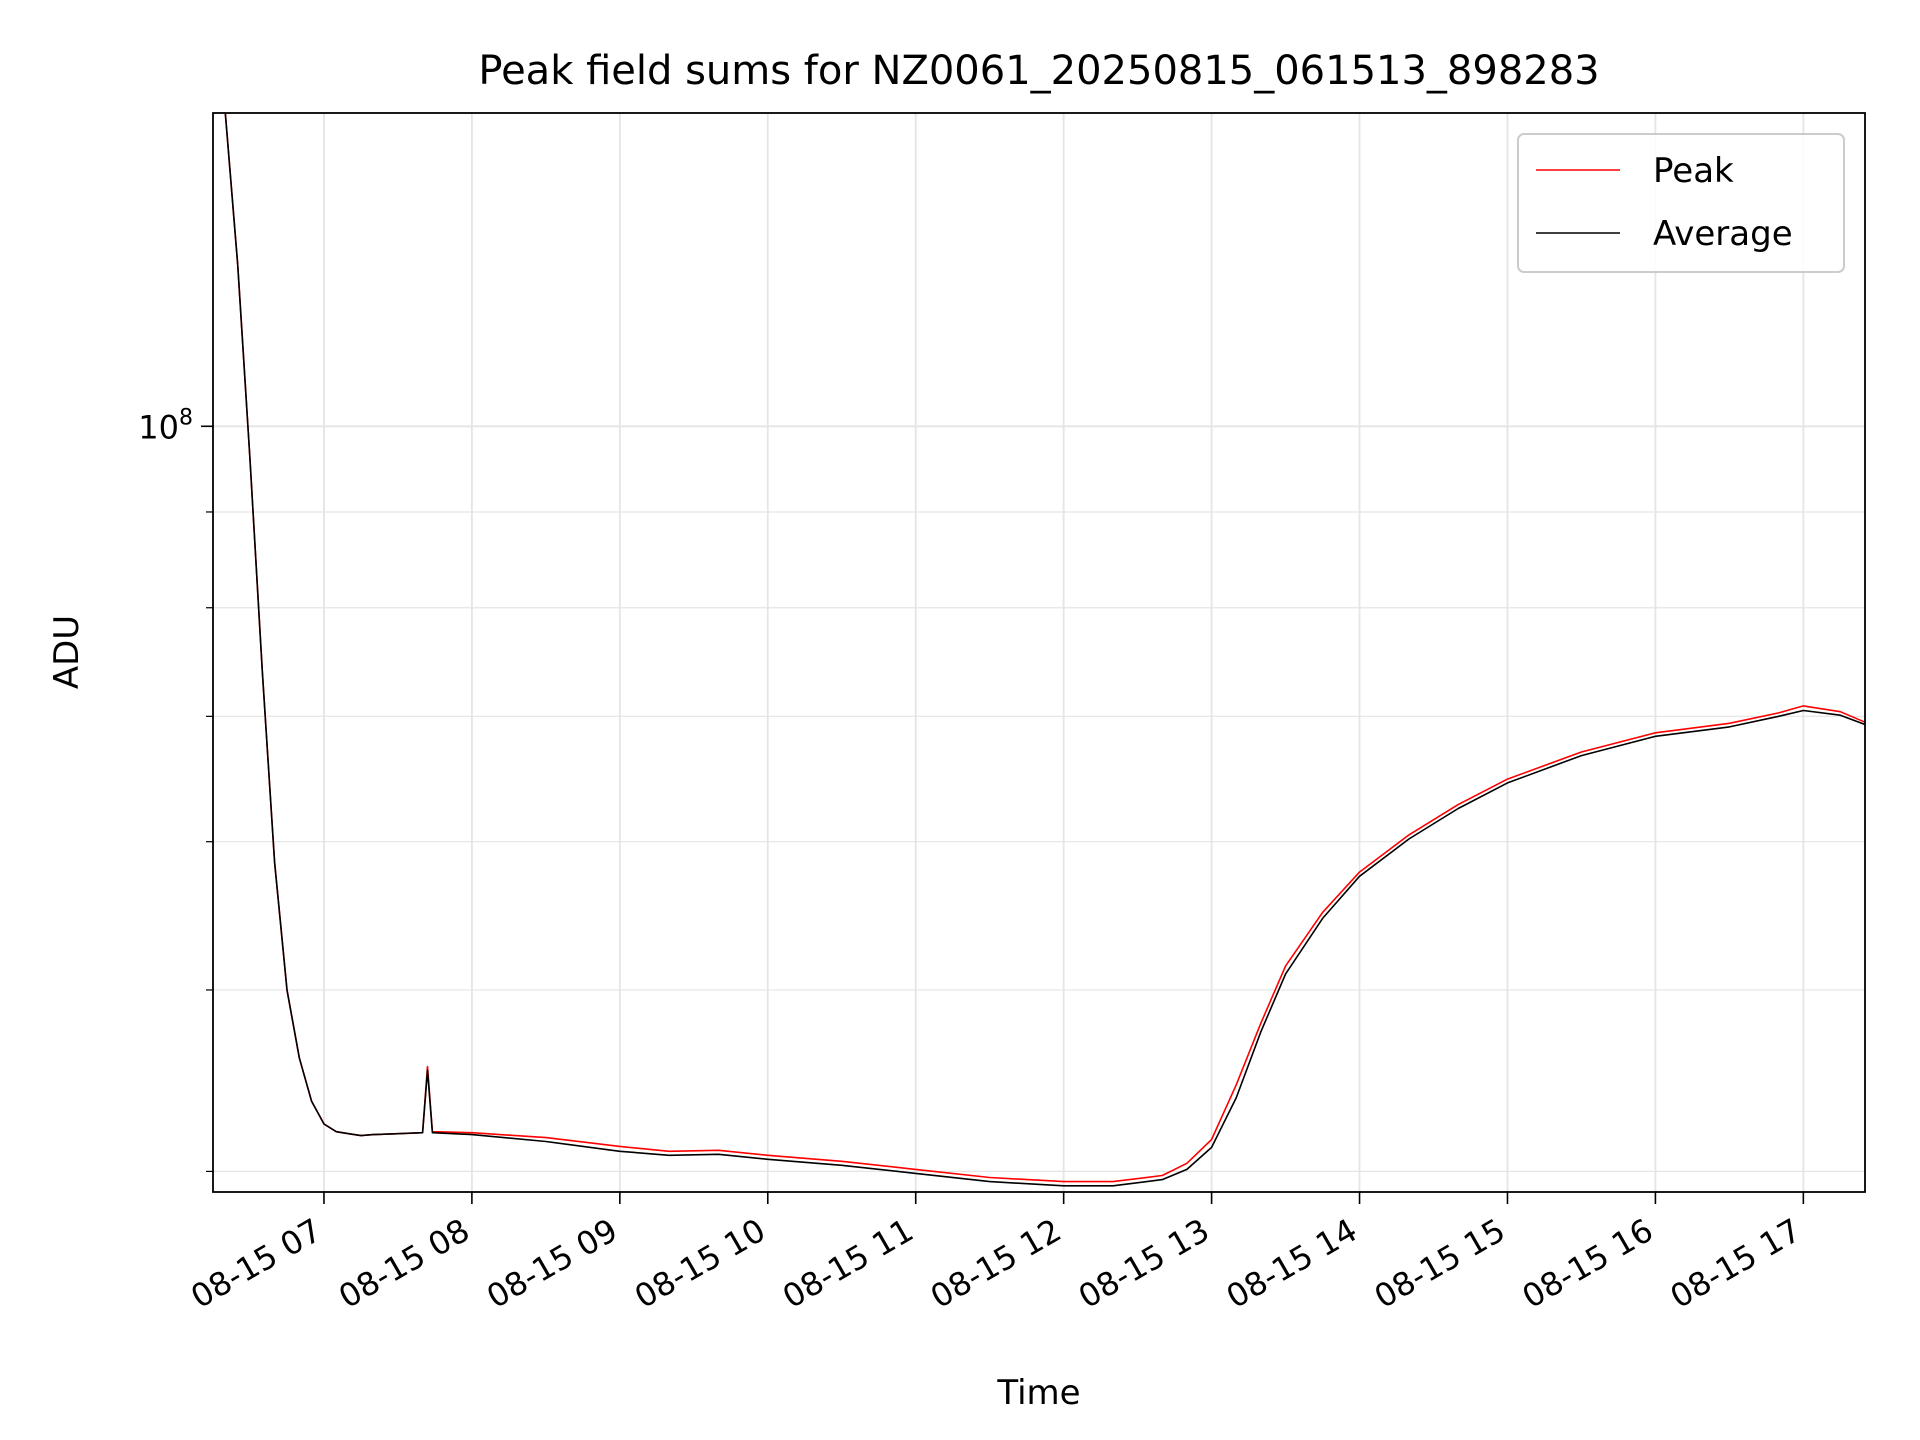 The image size is (1920, 1440). What do you see at coordinates (1038, 1393) in the screenshot?
I see `x-axis-label: Time` at bounding box center [1038, 1393].